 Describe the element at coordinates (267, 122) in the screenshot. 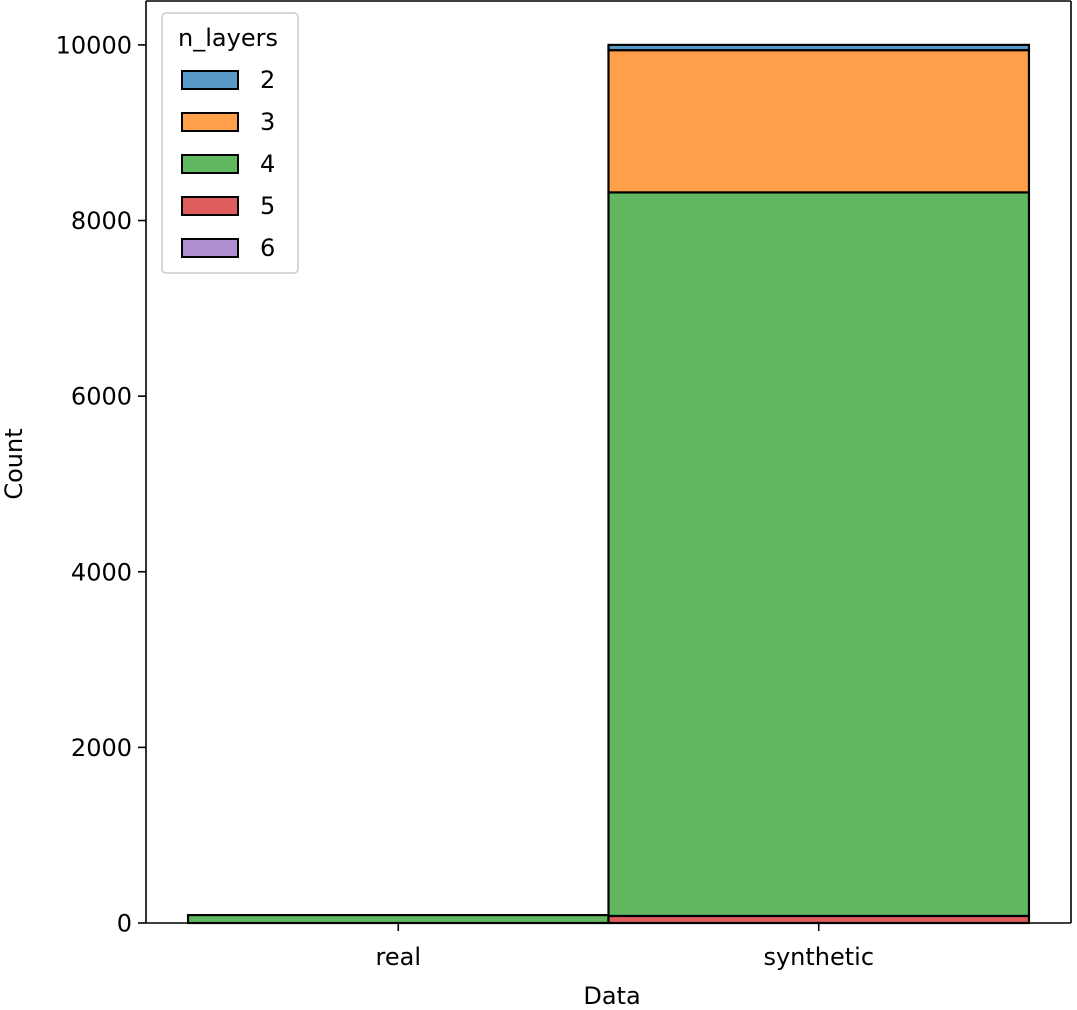

I see `legend-label-3: 3` at that location.